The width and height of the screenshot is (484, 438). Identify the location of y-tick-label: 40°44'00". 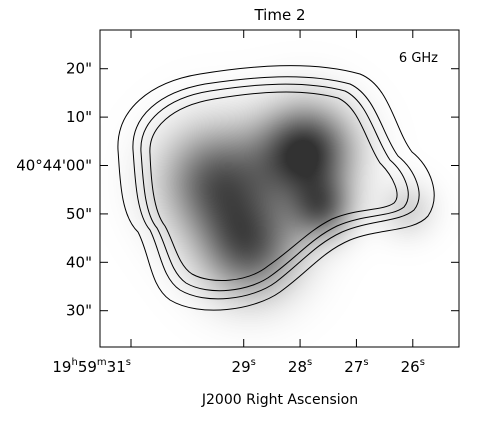
(54, 166).